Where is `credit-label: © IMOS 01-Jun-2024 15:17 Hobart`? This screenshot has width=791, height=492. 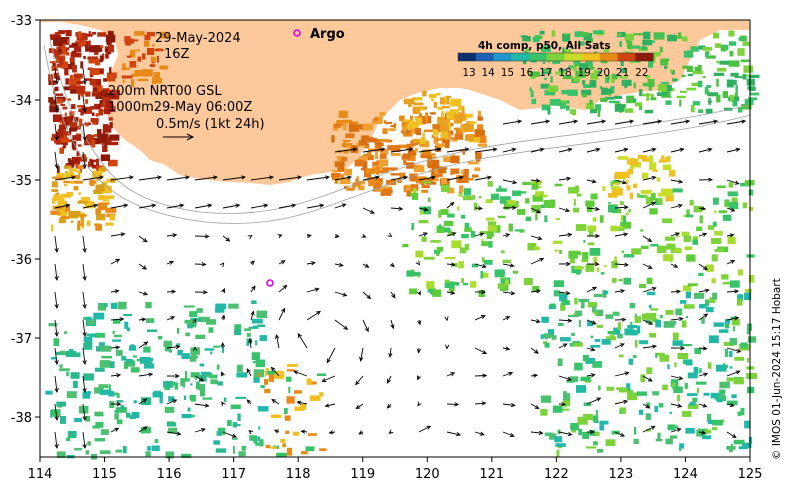 credit-label: © IMOS 01-Jun-2024 15:17 Hobart is located at coordinates (777, 369).